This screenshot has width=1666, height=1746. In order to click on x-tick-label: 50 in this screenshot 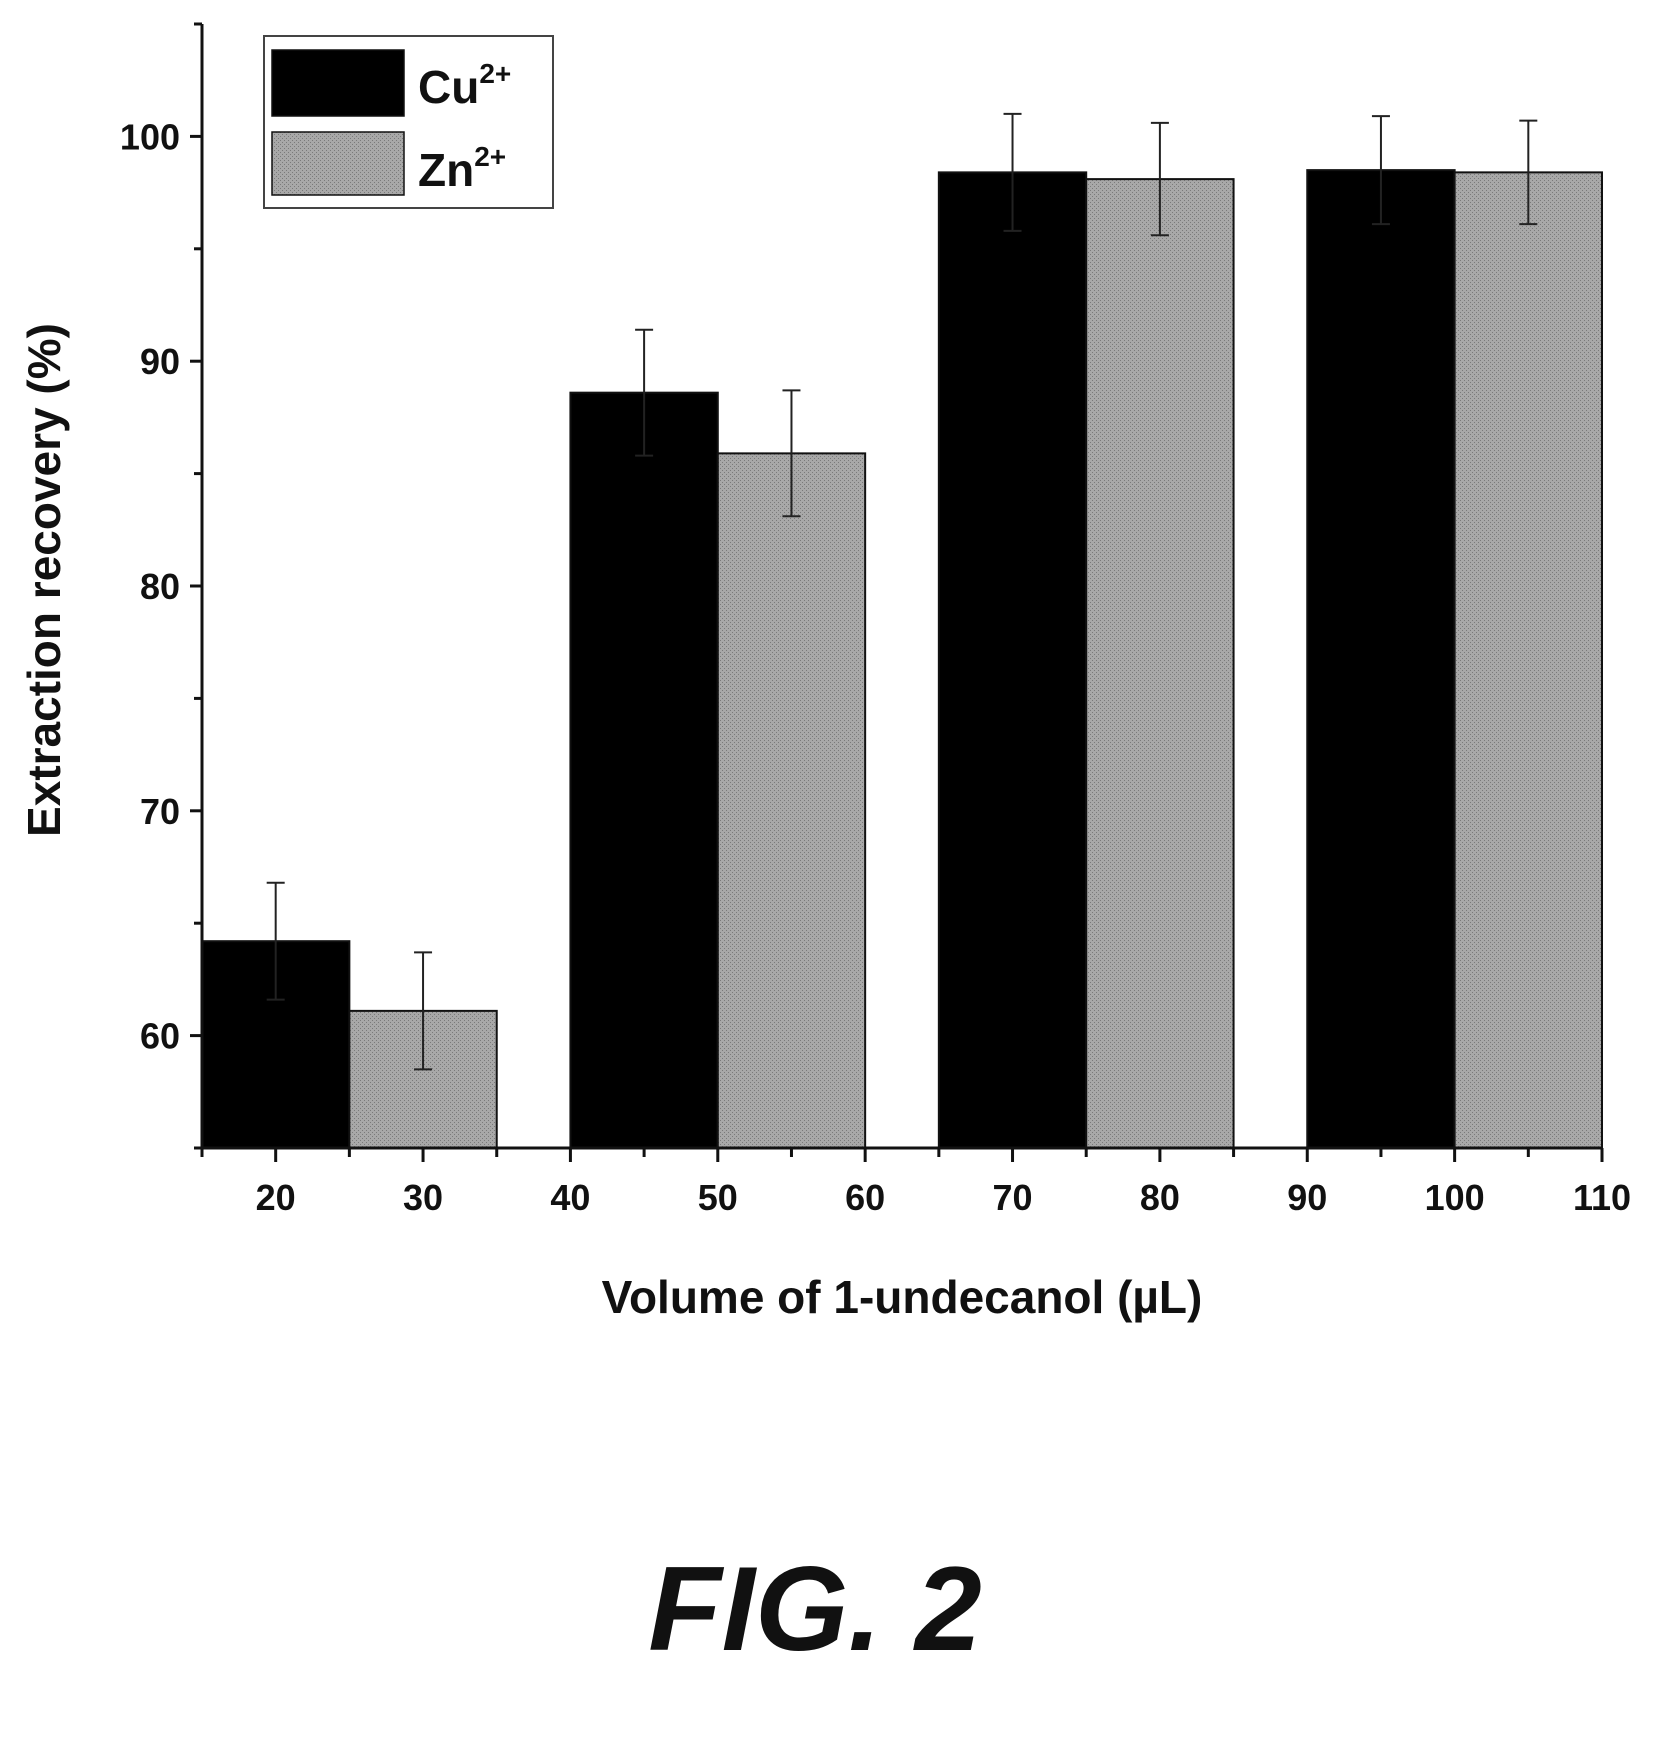, I will do `click(718, 1197)`.